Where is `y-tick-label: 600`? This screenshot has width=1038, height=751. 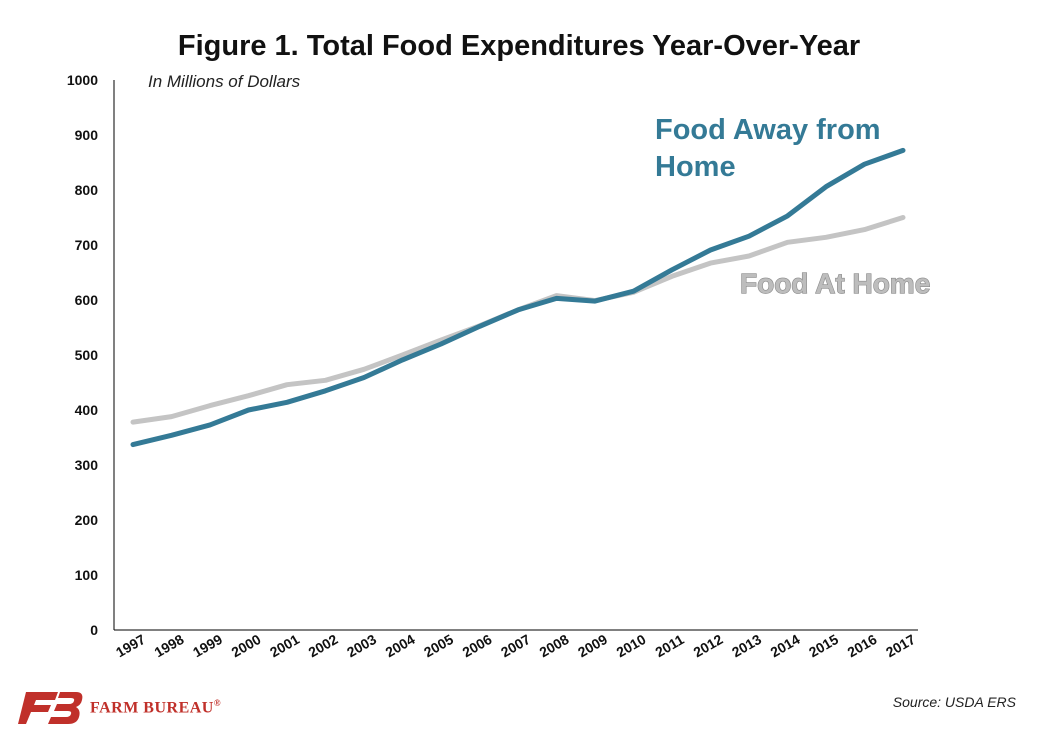 y-tick-label: 600 is located at coordinates (87, 300).